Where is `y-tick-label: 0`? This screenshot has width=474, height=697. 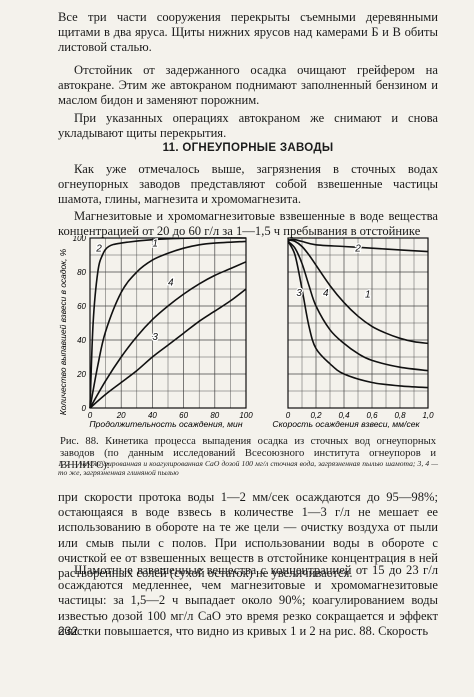
y-tick-label: 0 is located at coordinates (84, 408).